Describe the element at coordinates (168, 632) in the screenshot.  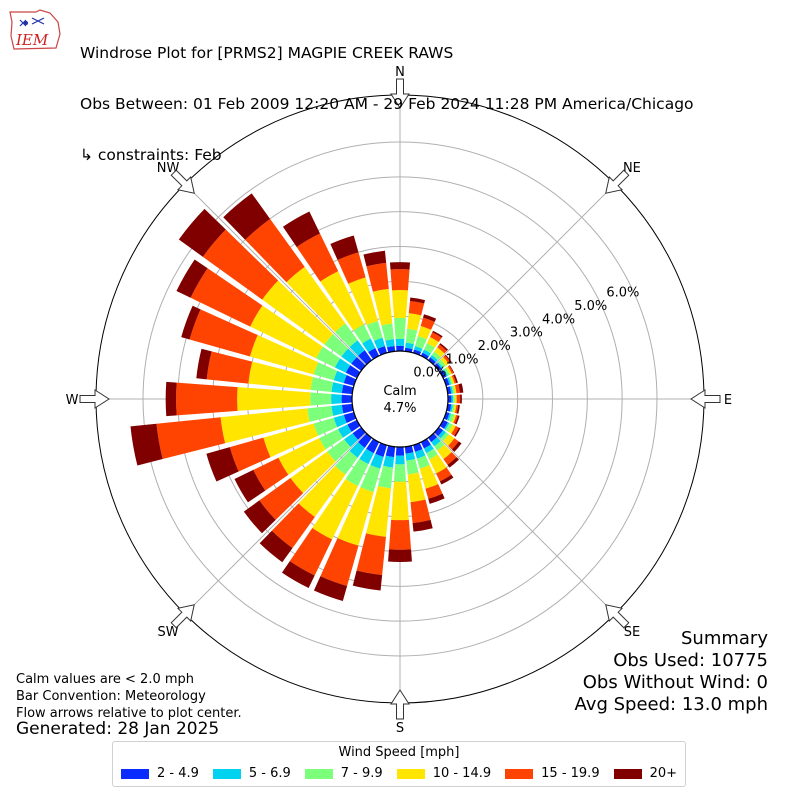
I see `compass-label-sw: SW` at that location.